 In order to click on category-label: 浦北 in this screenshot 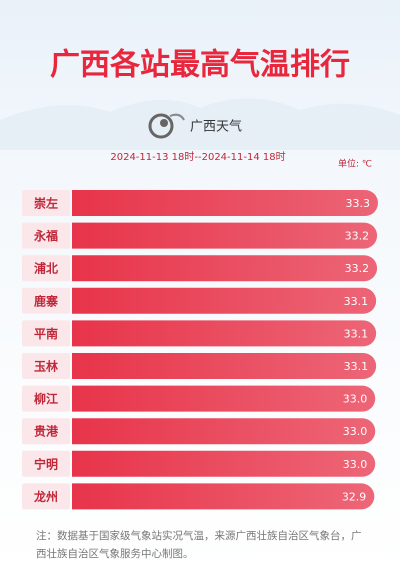, I will do `click(46, 268)`.